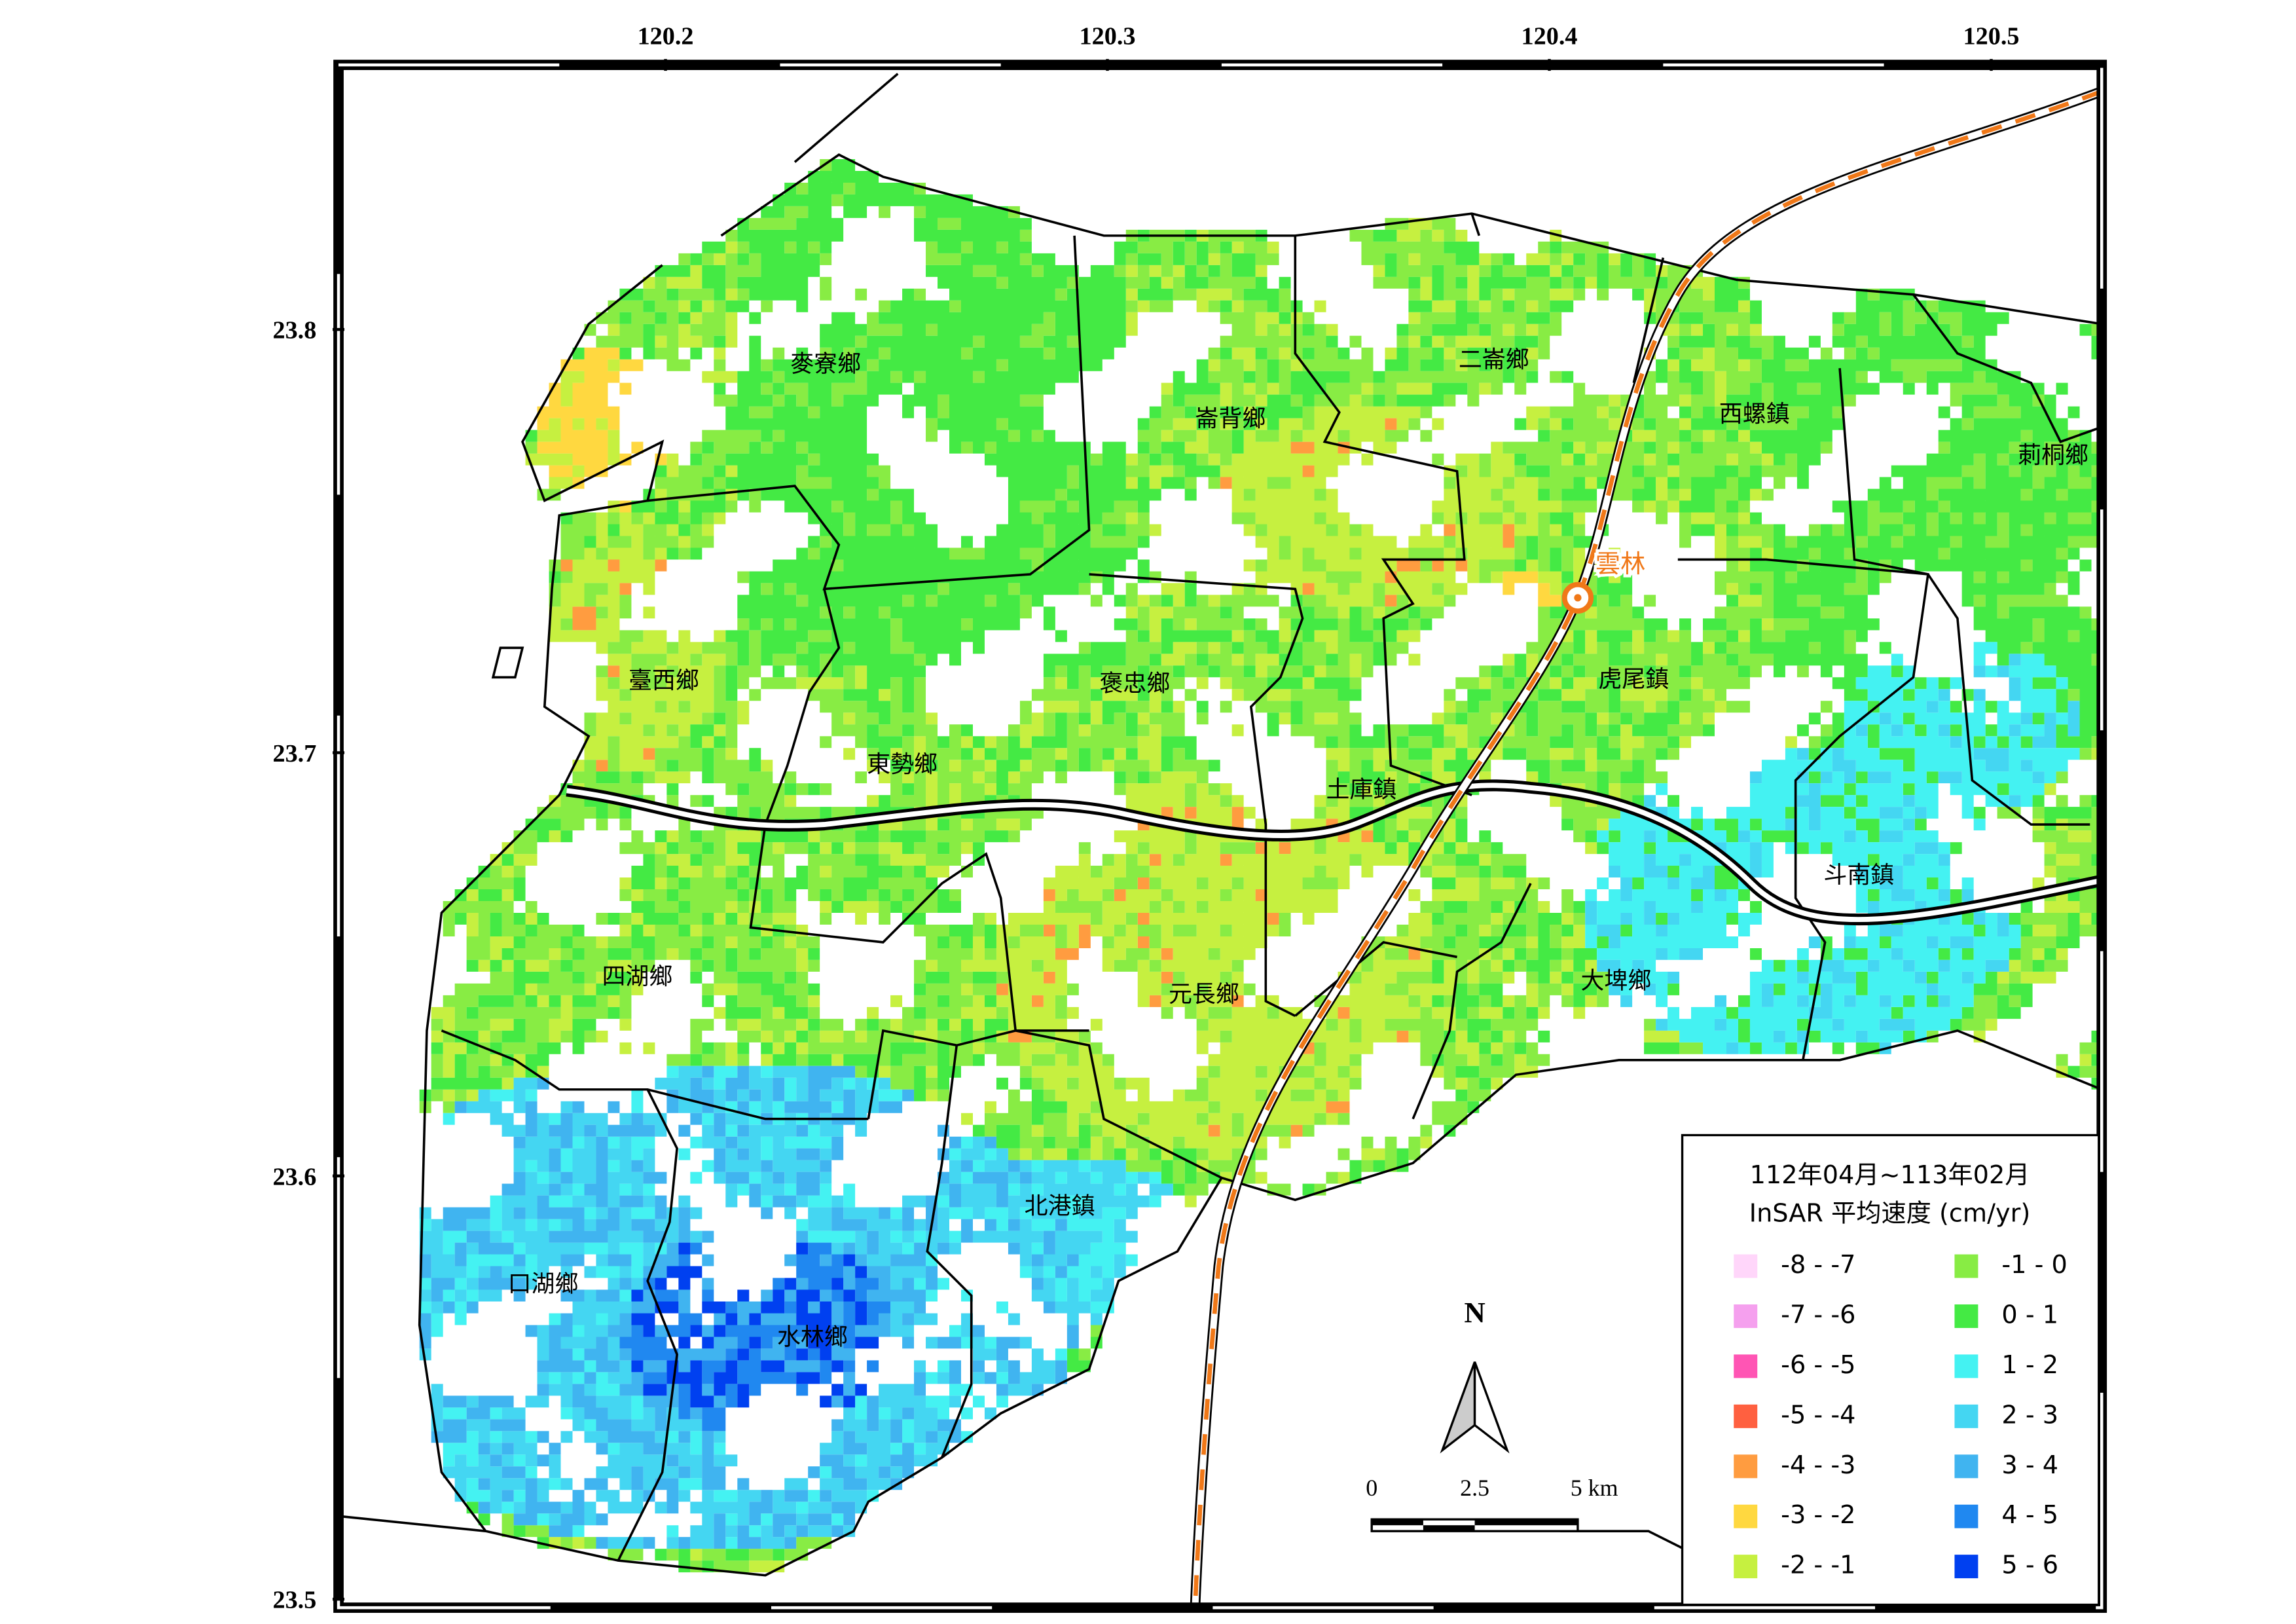 The width and height of the screenshot is (2296, 1624). What do you see at coordinates (2029, 1515) in the screenshot?
I see `legend-label: 4 - 5` at bounding box center [2029, 1515].